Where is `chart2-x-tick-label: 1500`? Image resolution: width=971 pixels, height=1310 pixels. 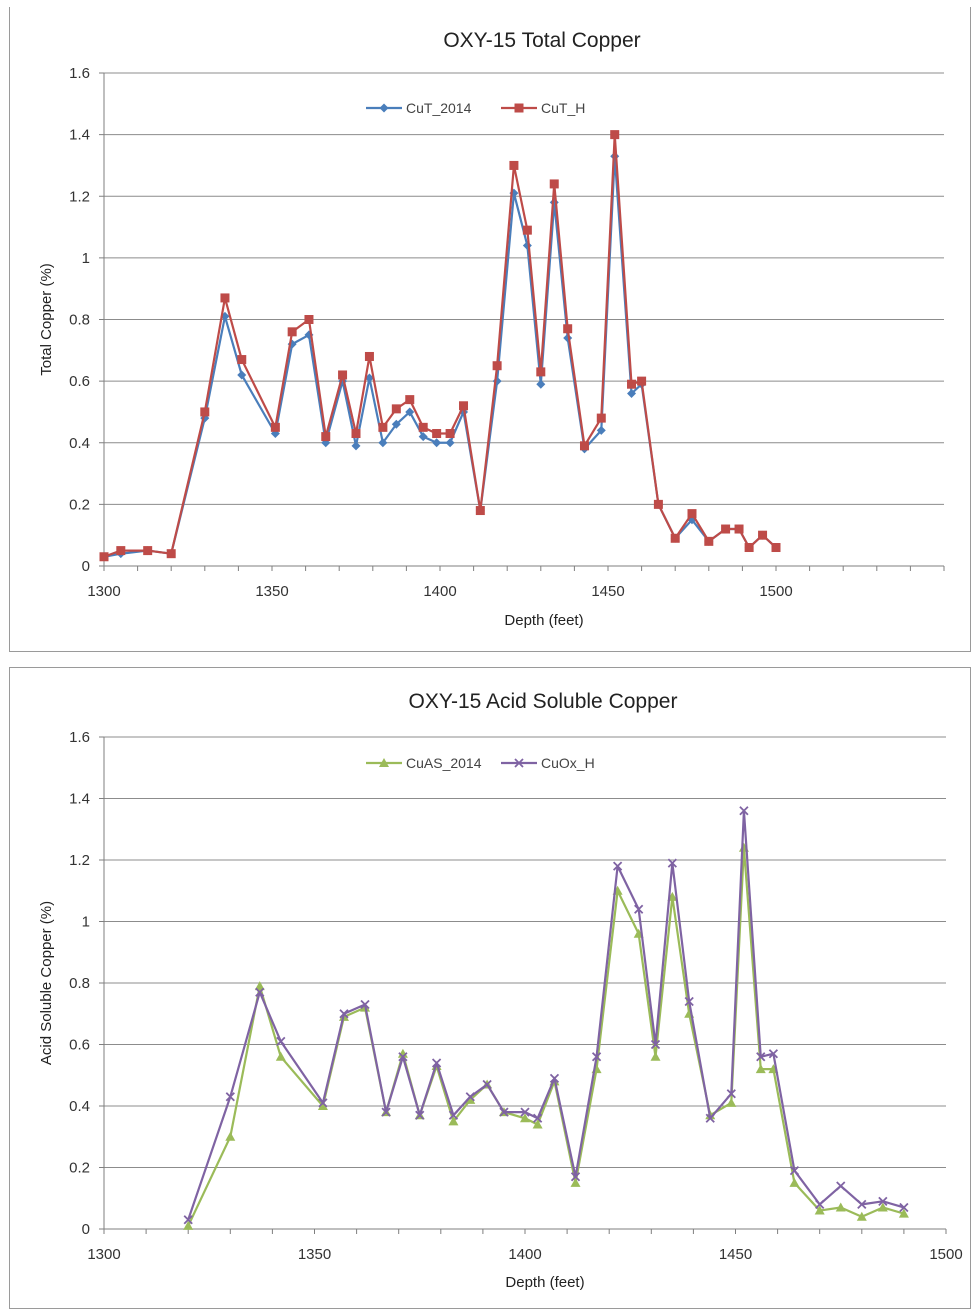 chart2-x-tick-label: 1500 is located at coordinates (945, 1254).